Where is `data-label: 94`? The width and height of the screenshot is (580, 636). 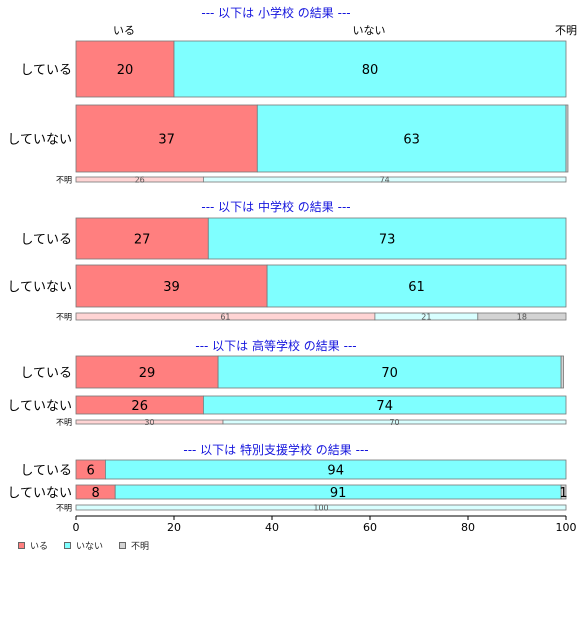 data-label: 94 is located at coordinates (335, 471).